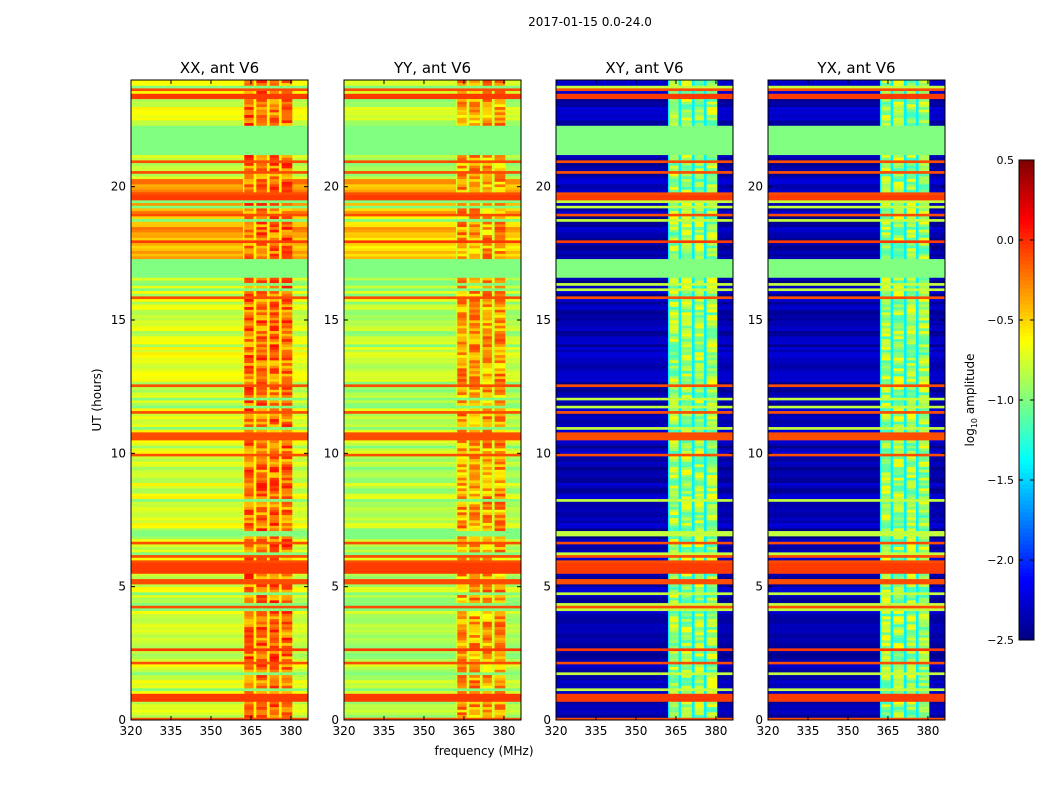 The height and width of the screenshot is (800, 1050). What do you see at coordinates (433, 400) in the screenshot?
I see `heatmap` at bounding box center [433, 400].